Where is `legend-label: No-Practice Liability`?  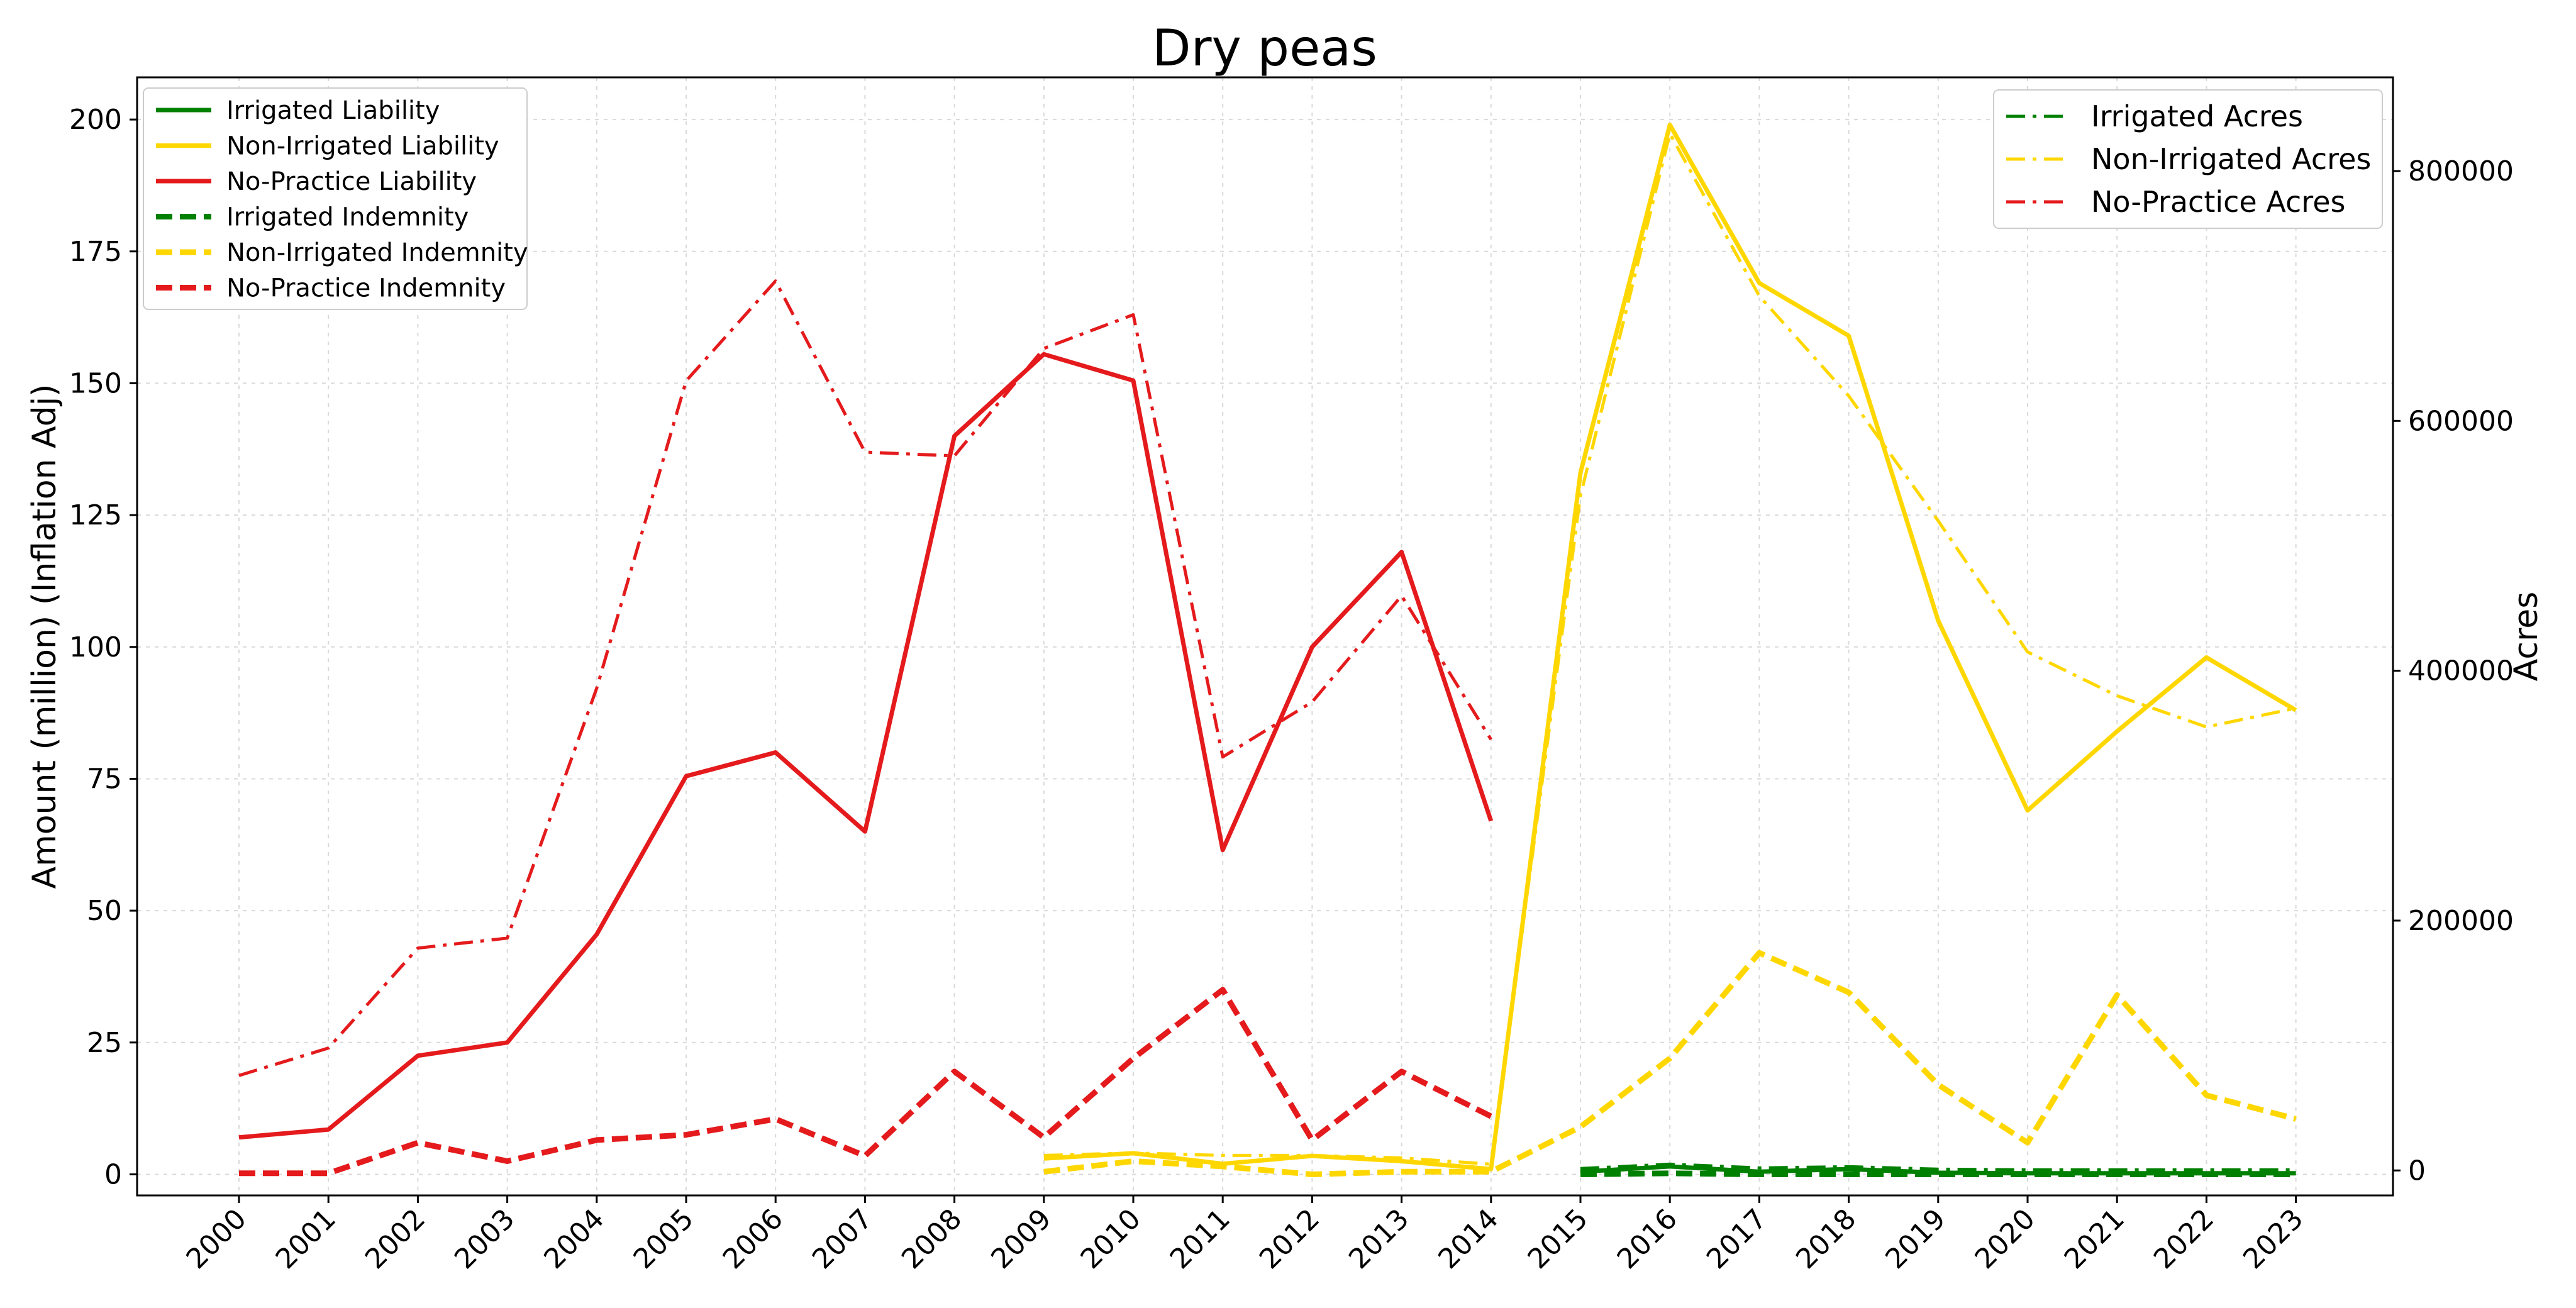 legend-label: No-Practice Liability is located at coordinates (351, 181).